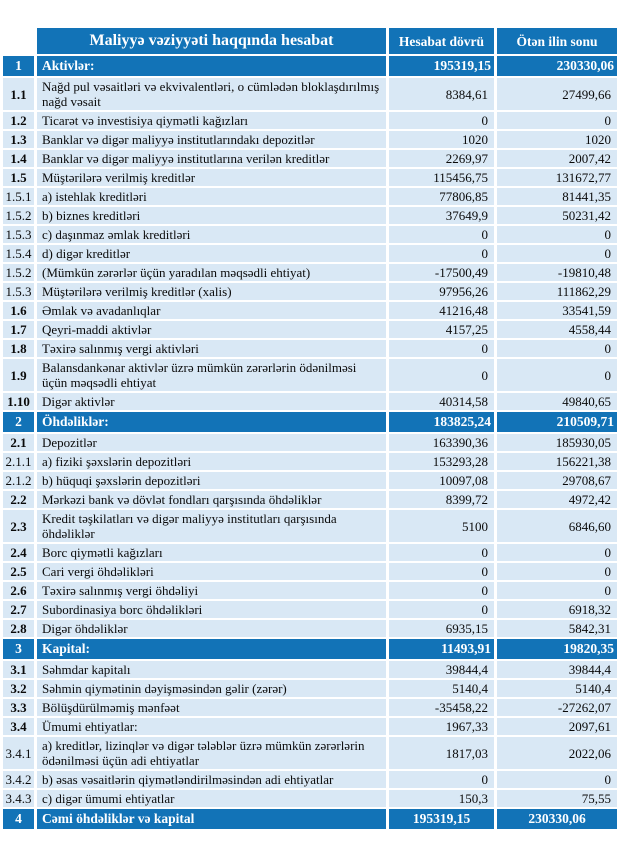  I want to click on row-period-value-cell: 5100, so click(441, 526).